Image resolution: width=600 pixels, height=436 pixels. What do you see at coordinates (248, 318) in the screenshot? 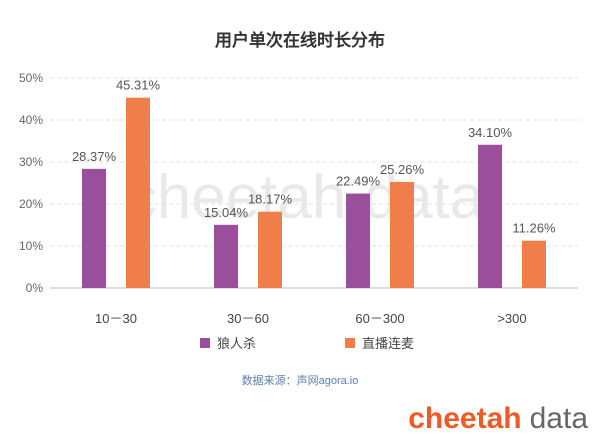
I see `x-tick-label: 30－60` at bounding box center [248, 318].